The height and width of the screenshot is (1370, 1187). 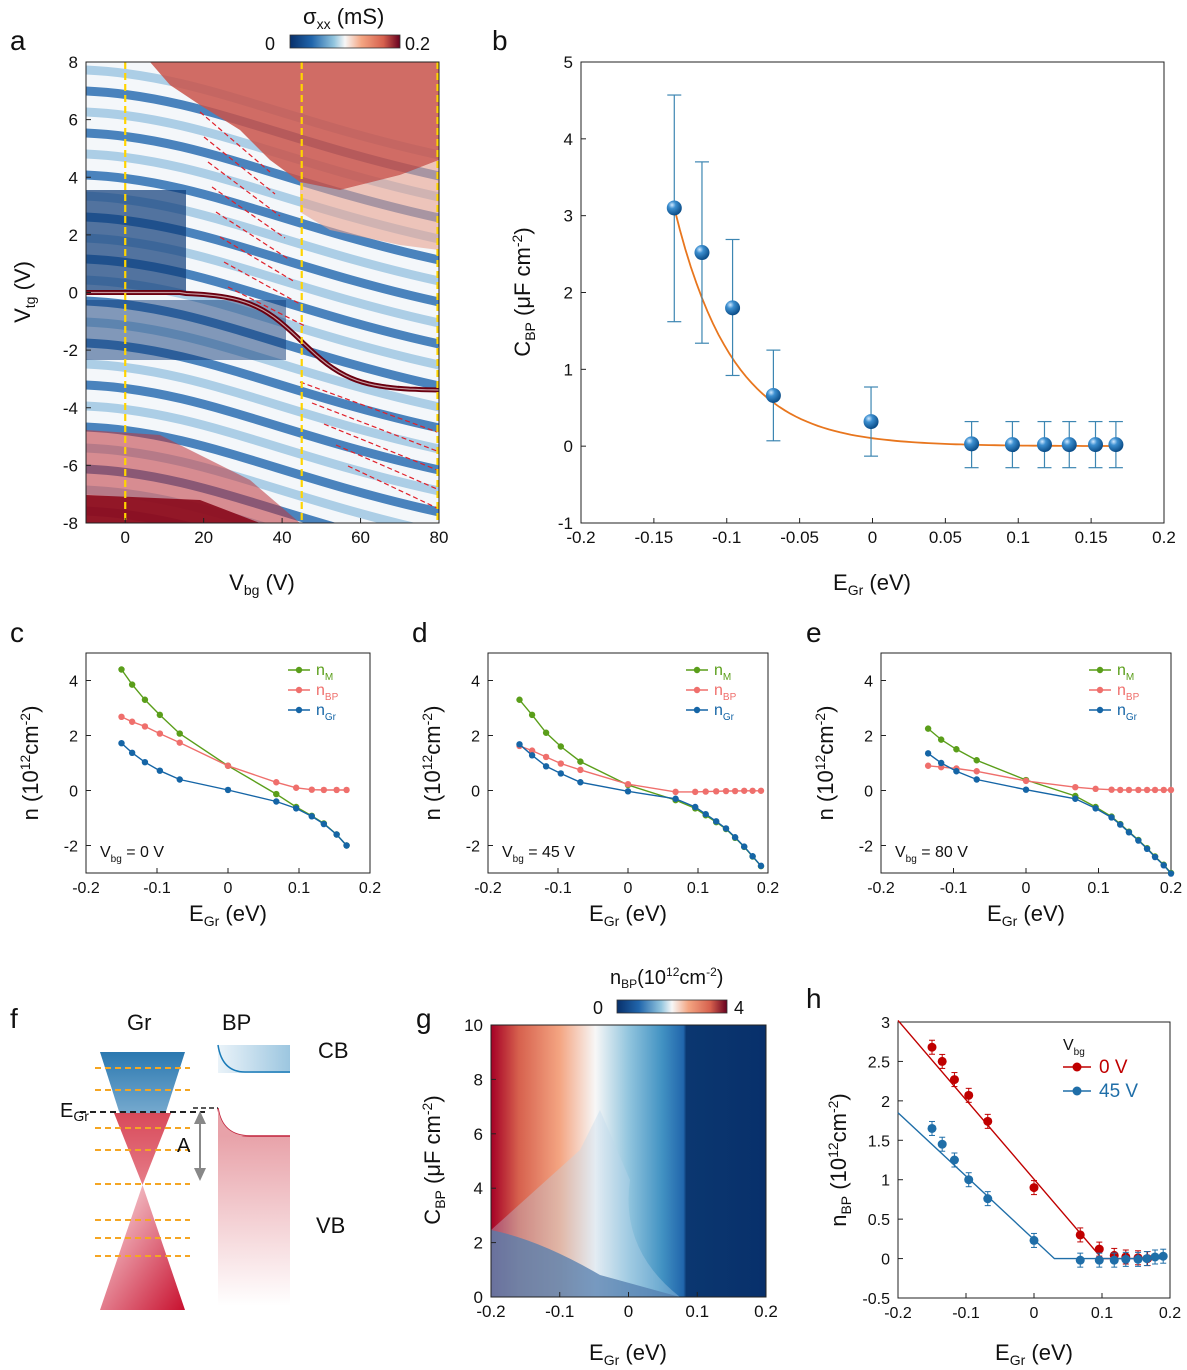 What do you see at coordinates (70, 465) in the screenshot?
I see `y-tick-label-a: -6` at bounding box center [70, 465].